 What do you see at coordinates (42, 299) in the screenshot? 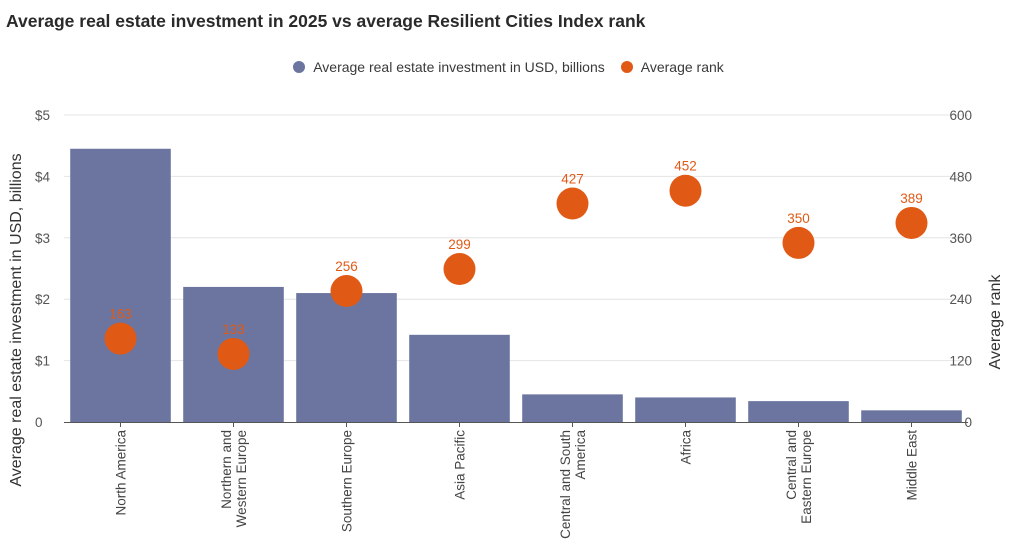
I see `y-tick-left: $2` at bounding box center [42, 299].